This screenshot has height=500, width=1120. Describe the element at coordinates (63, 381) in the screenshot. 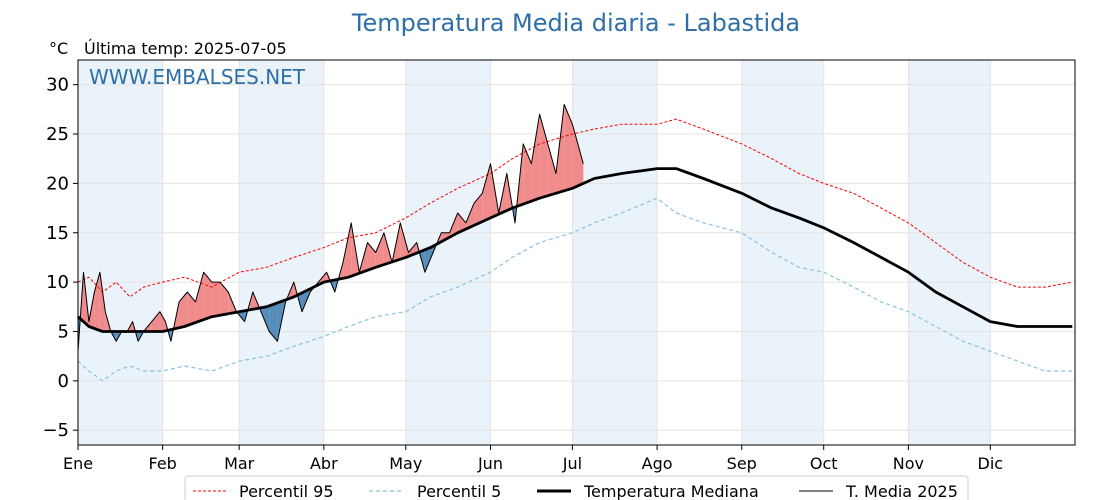

I see `y-tick-label: 0` at that location.